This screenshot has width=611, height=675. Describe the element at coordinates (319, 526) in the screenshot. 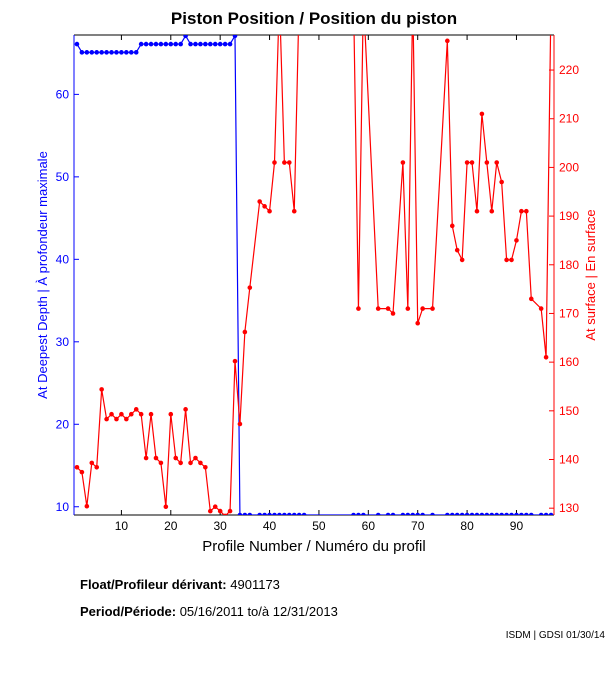

I see `x-tick-label: 50` at that location.